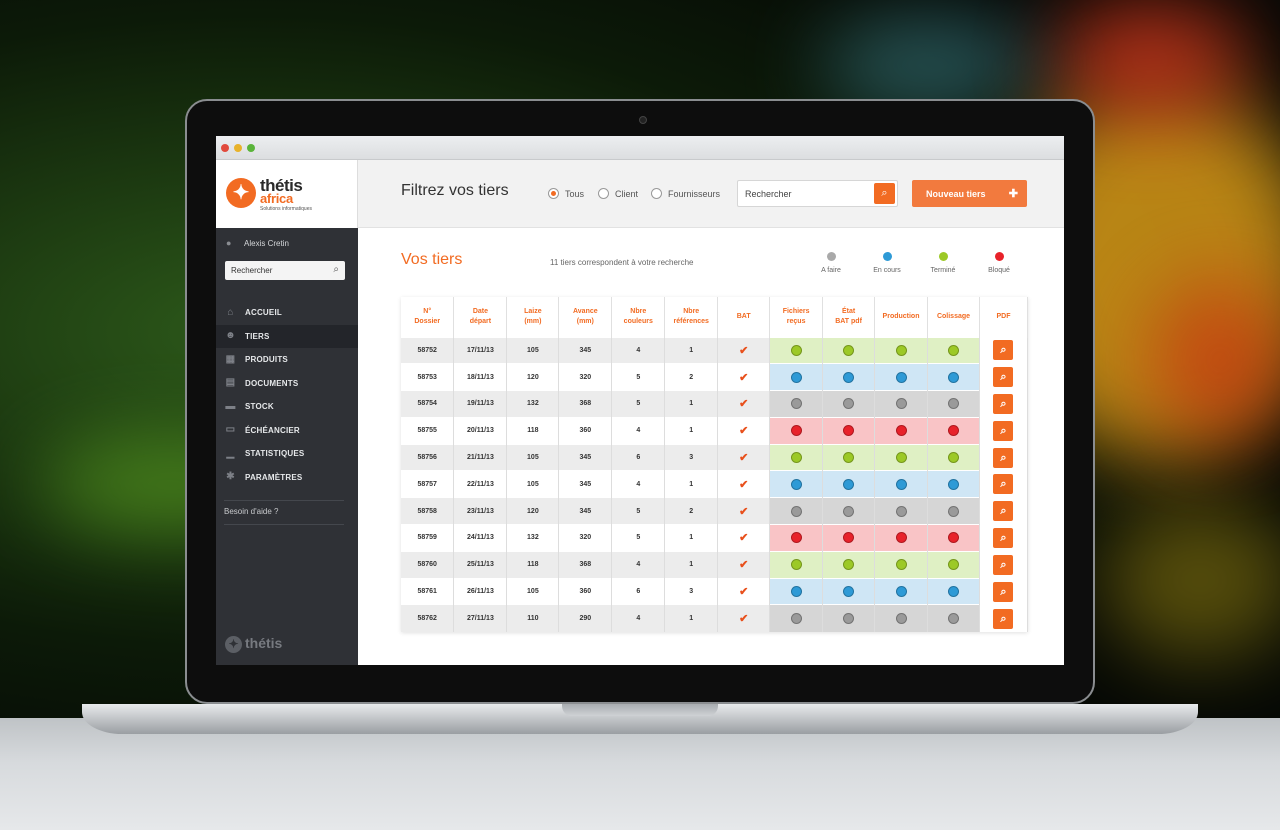 This screenshot has height=830, width=1280. I want to click on table-row: 58760 25/11/13 118 368 4 1 ✔ ⌕, so click(715, 564).